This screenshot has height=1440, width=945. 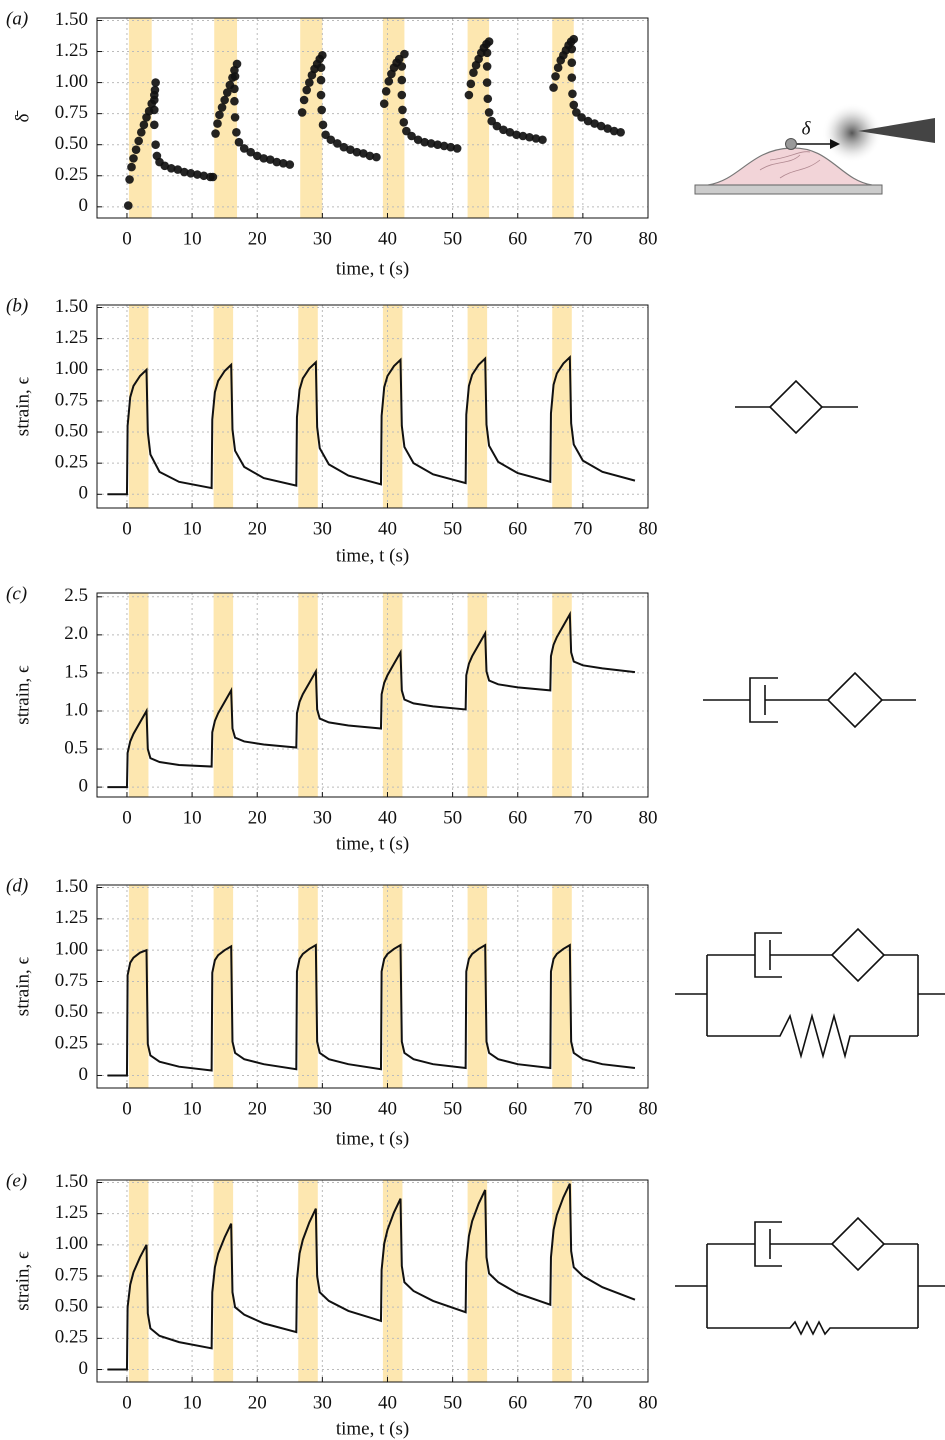 I want to click on y-axis-label: δ̄, so click(x=22, y=117).